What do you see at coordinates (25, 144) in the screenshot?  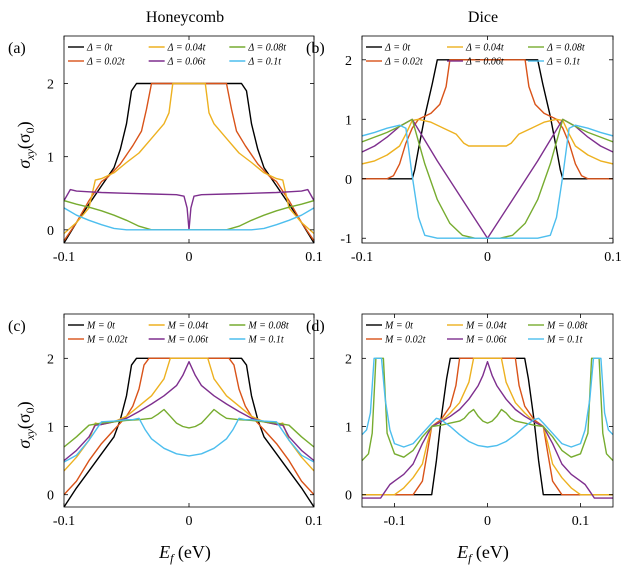 I see `y-axis-label-top: σxy(σ0)` at bounding box center [25, 144].